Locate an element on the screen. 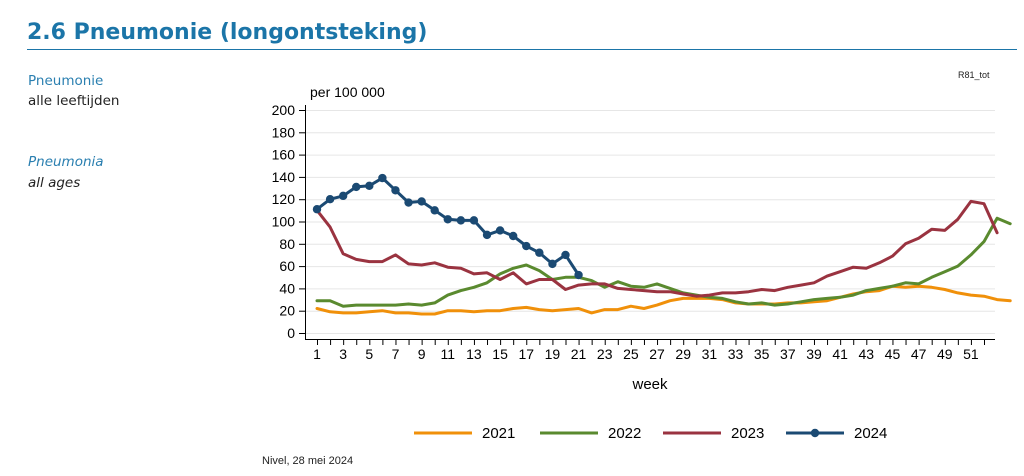 The height and width of the screenshot is (476, 1024). y-tick-label: 200 is located at coordinates (284, 110).